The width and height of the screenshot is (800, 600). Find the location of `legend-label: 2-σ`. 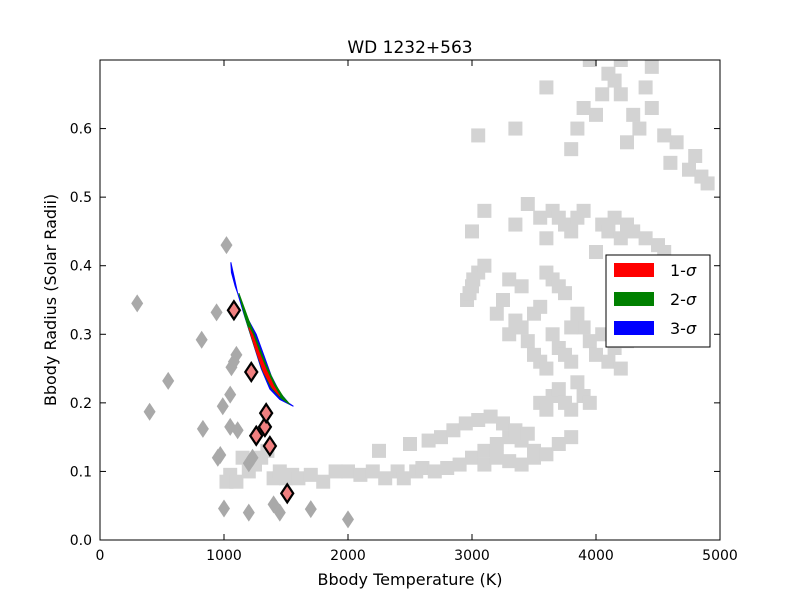

legend-label: 2-σ is located at coordinates (683, 299).